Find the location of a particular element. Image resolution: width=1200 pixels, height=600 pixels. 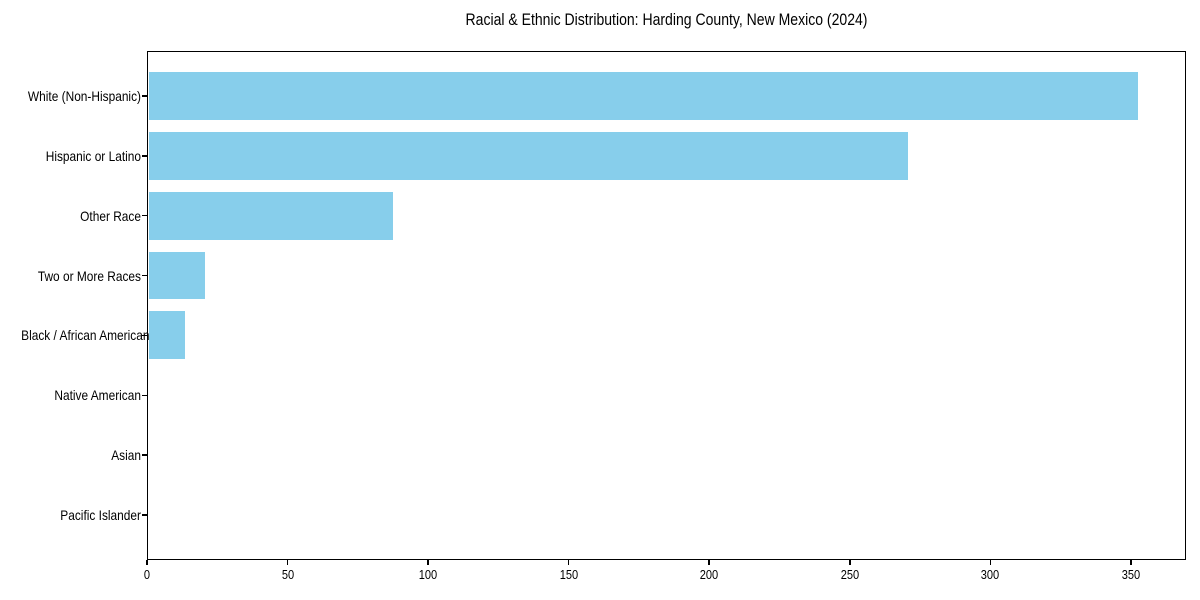

y-tick-pacific-islander is located at coordinates (144, 515).